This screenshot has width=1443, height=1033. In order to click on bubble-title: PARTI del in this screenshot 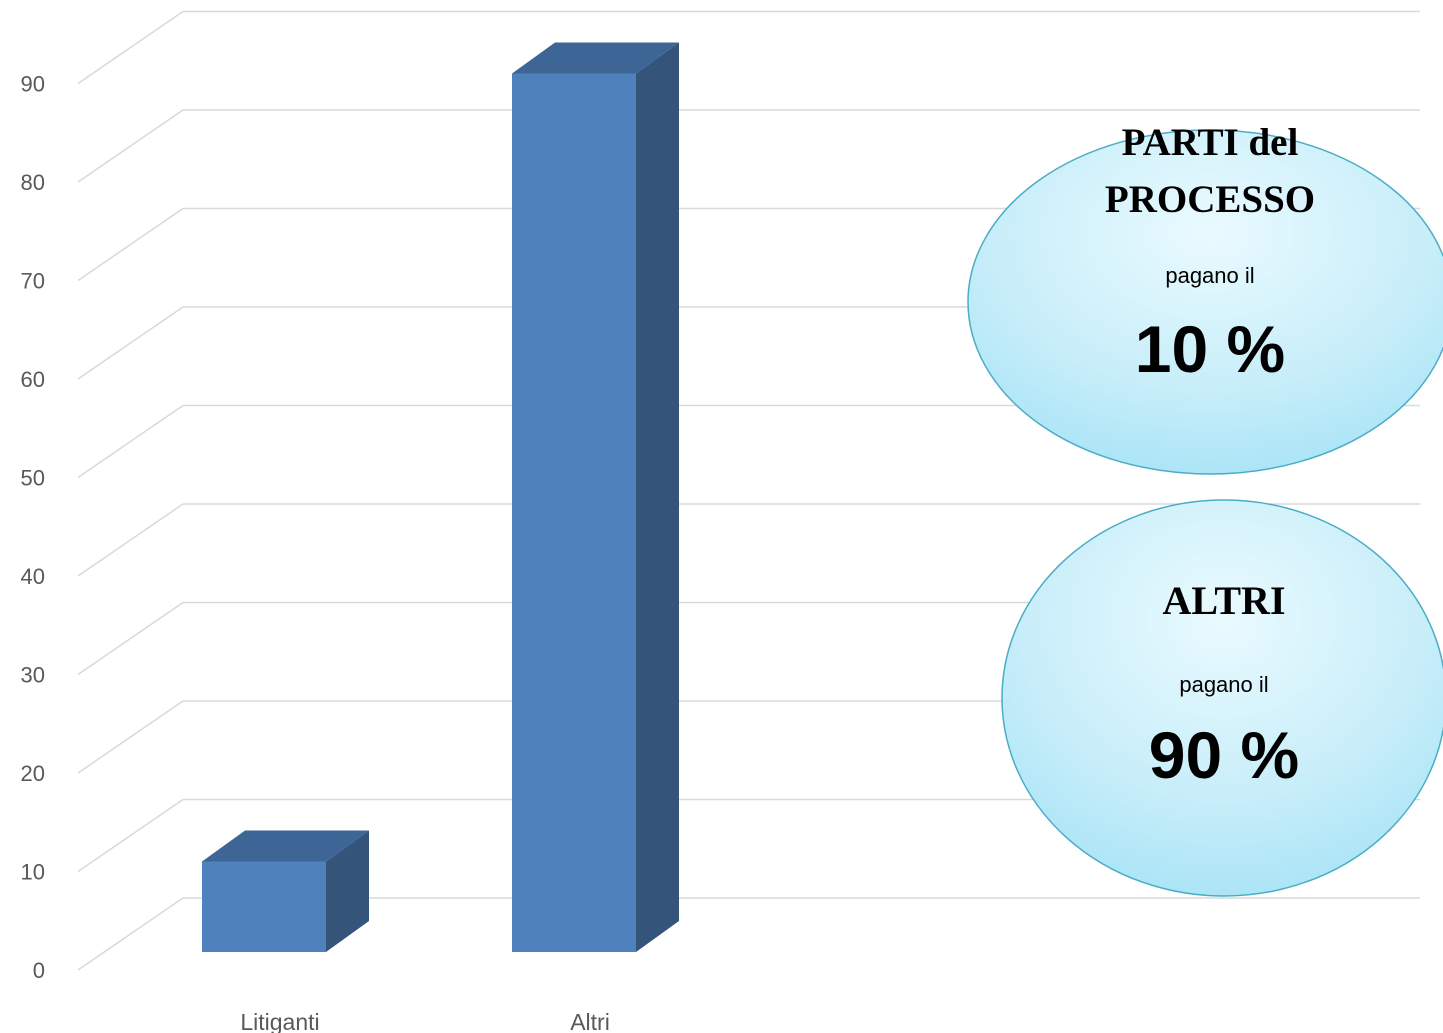, I will do `click(1210, 142)`.